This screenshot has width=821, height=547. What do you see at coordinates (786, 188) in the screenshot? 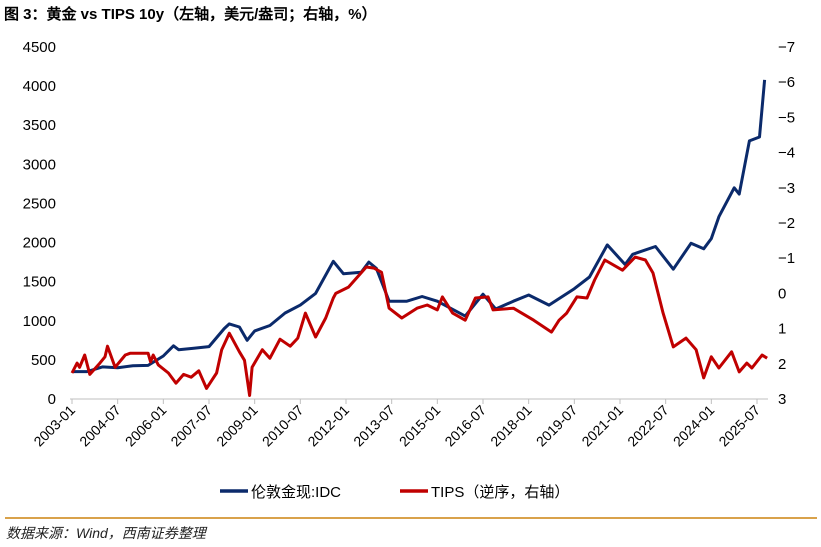
I see `y-right-tick-label: −3` at bounding box center [786, 188].